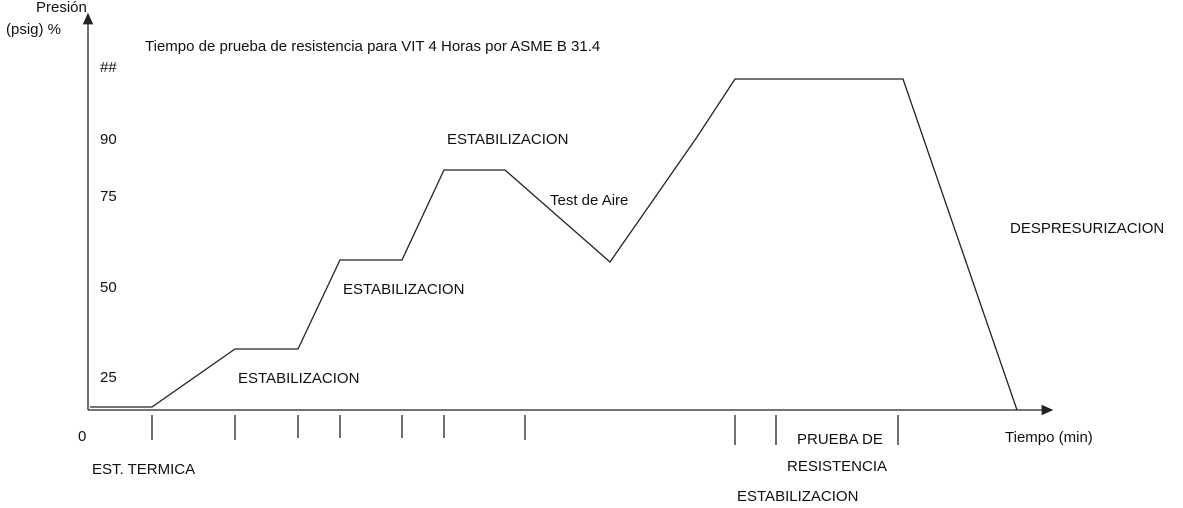  I want to click on y-label: 90, so click(108, 139).